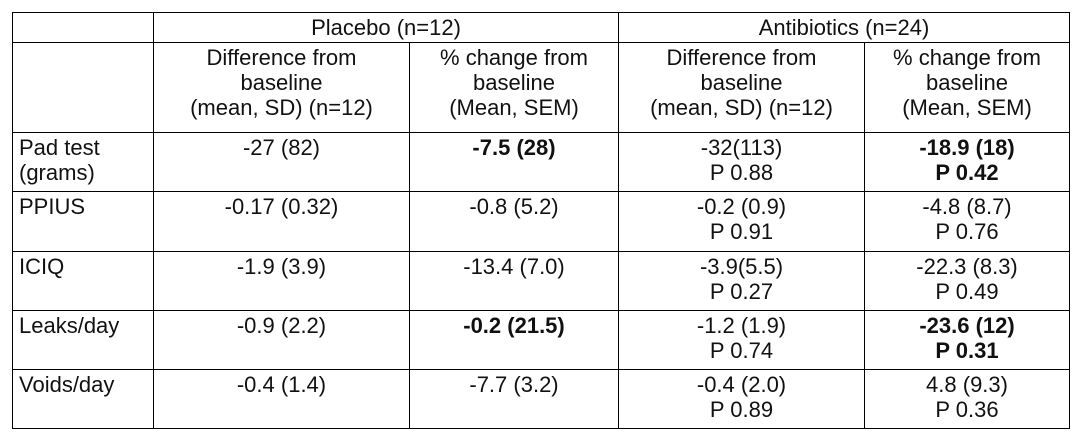 The image size is (1080, 440). What do you see at coordinates (967, 266) in the screenshot?
I see `cell-value: -22.3 (8.3)` at bounding box center [967, 266].